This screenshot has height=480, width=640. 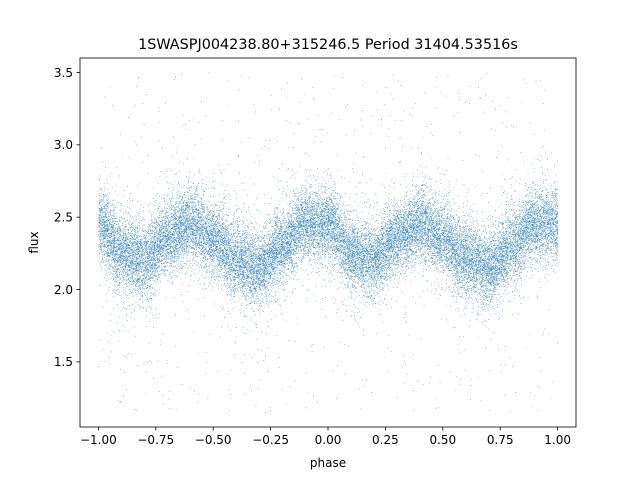 What do you see at coordinates (385, 440) in the screenshot?
I see `x-tick-label: 0.25` at bounding box center [385, 440].